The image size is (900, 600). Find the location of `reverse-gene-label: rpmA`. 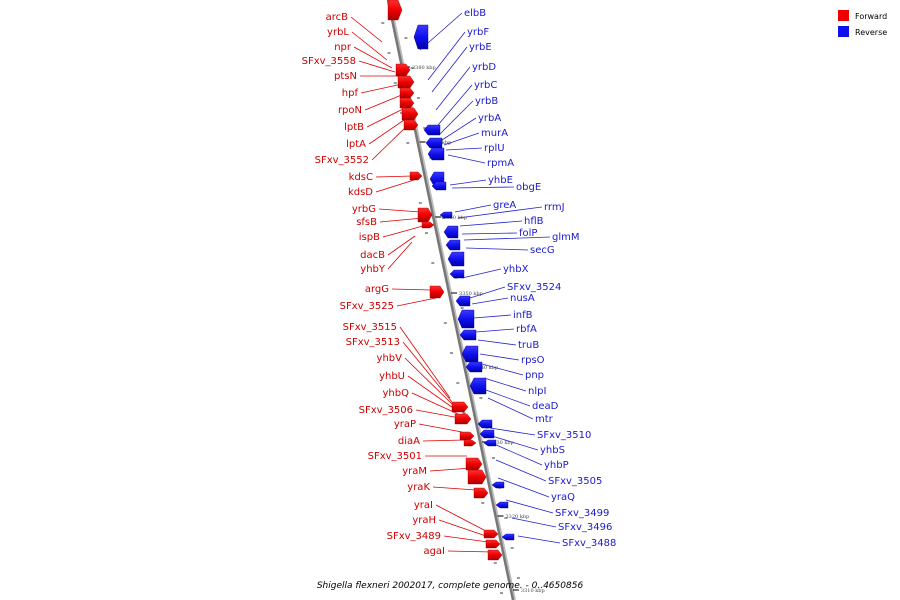

reverse-gene-label: rpmA is located at coordinates (500, 163).